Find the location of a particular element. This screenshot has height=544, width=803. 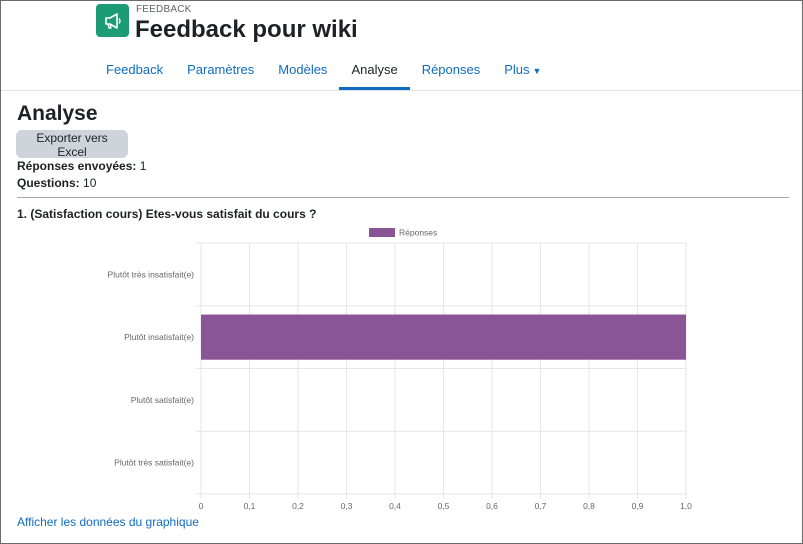

content-divider is located at coordinates (403, 197).